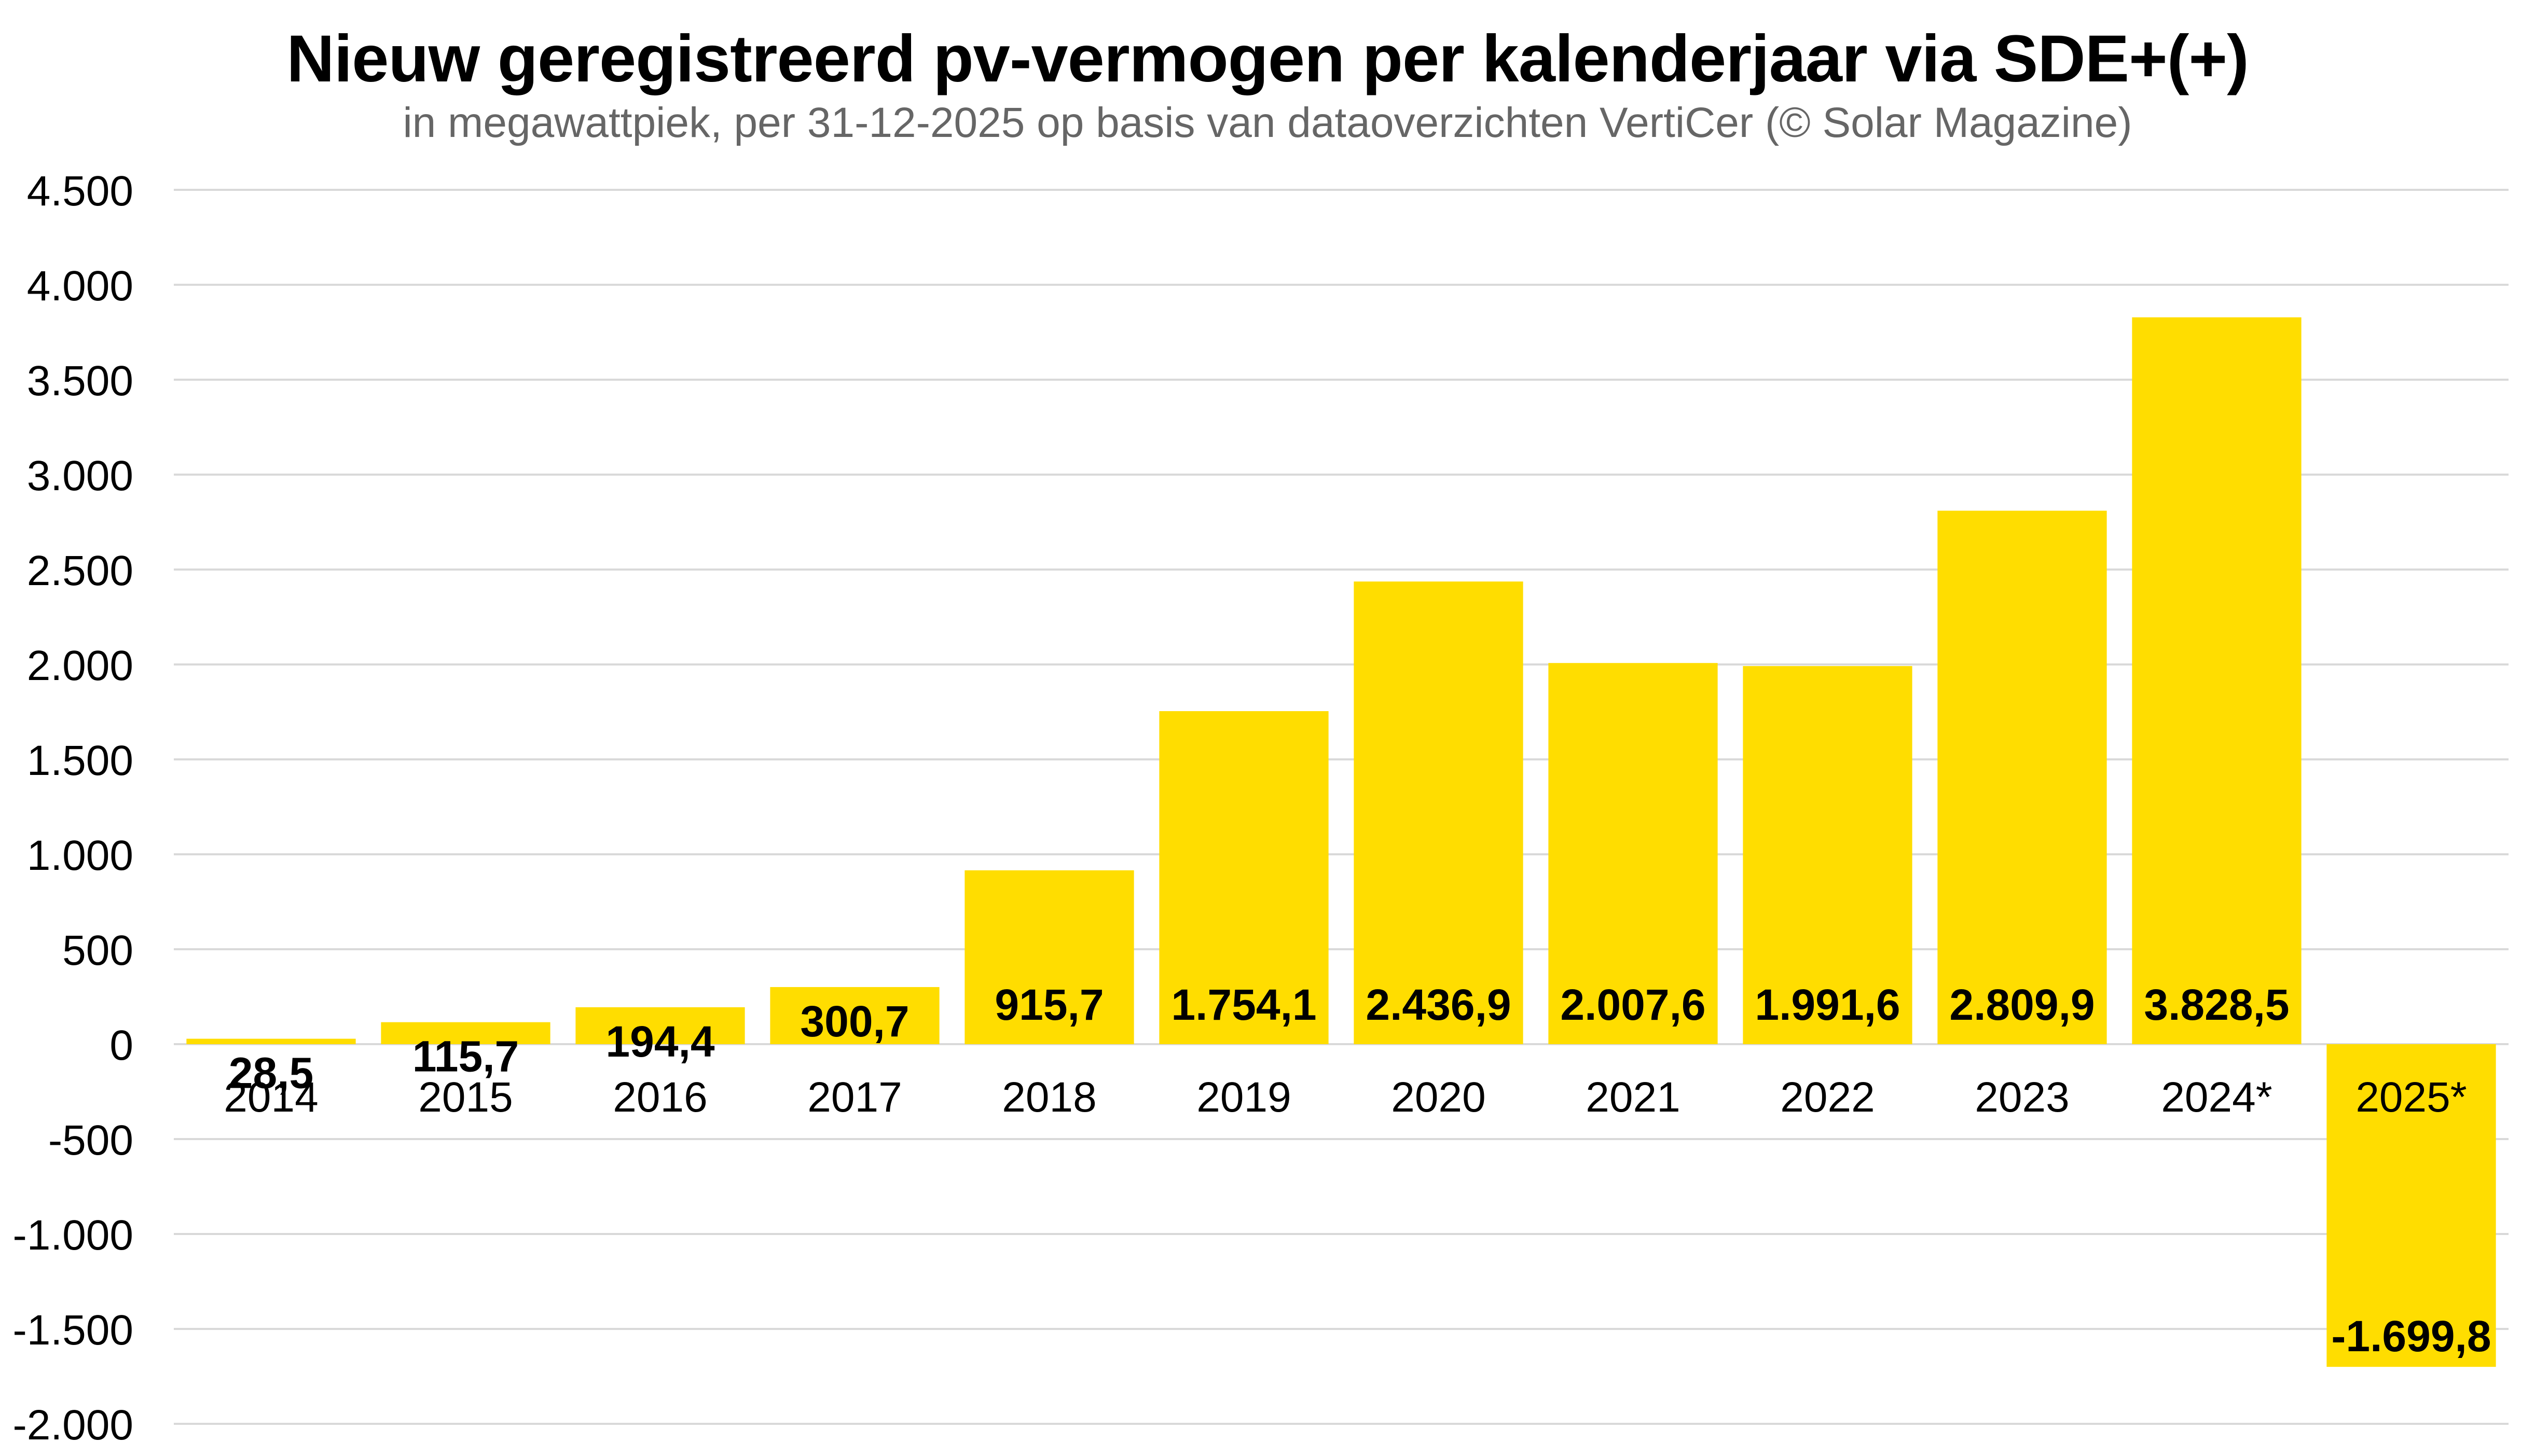 This screenshot has height=1456, width=2535. Describe the element at coordinates (80, 381) in the screenshot. I see `y-tick-label: 3.500` at that location.